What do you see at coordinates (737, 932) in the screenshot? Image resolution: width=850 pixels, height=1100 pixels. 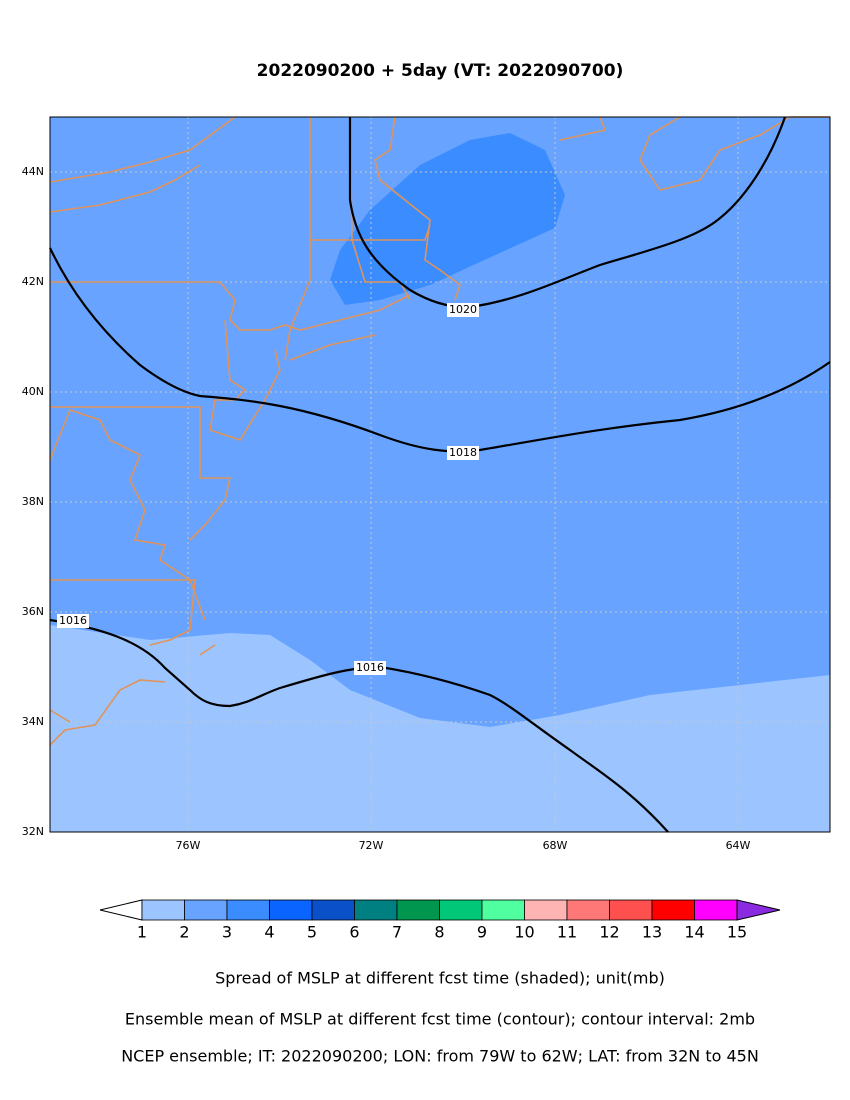 I see `colorbar-label: 15` at bounding box center [737, 932].